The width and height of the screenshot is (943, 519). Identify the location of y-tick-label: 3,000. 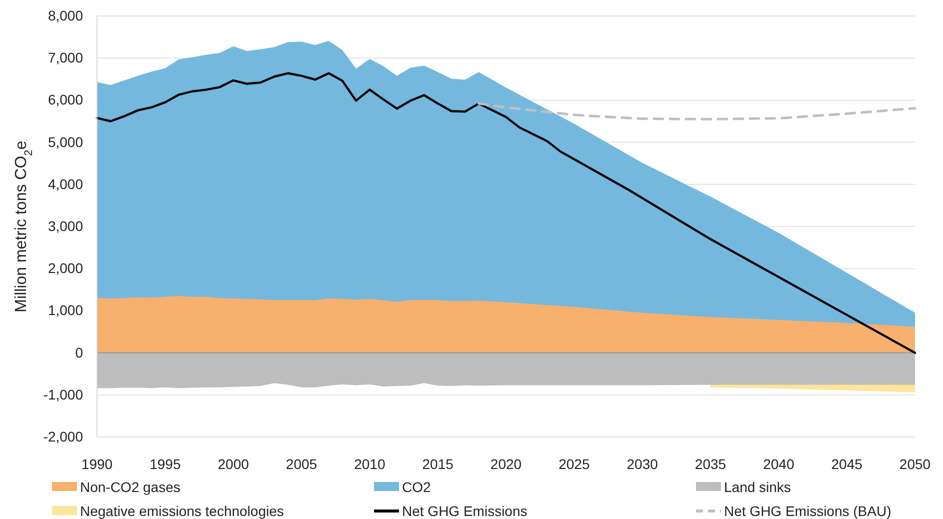
(66, 226).